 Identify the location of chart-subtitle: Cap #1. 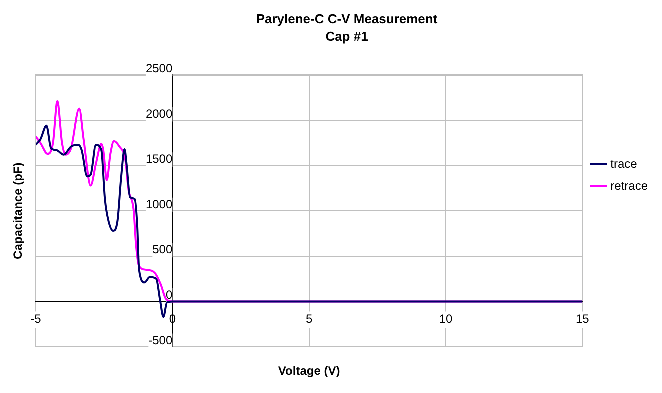
(347, 36).